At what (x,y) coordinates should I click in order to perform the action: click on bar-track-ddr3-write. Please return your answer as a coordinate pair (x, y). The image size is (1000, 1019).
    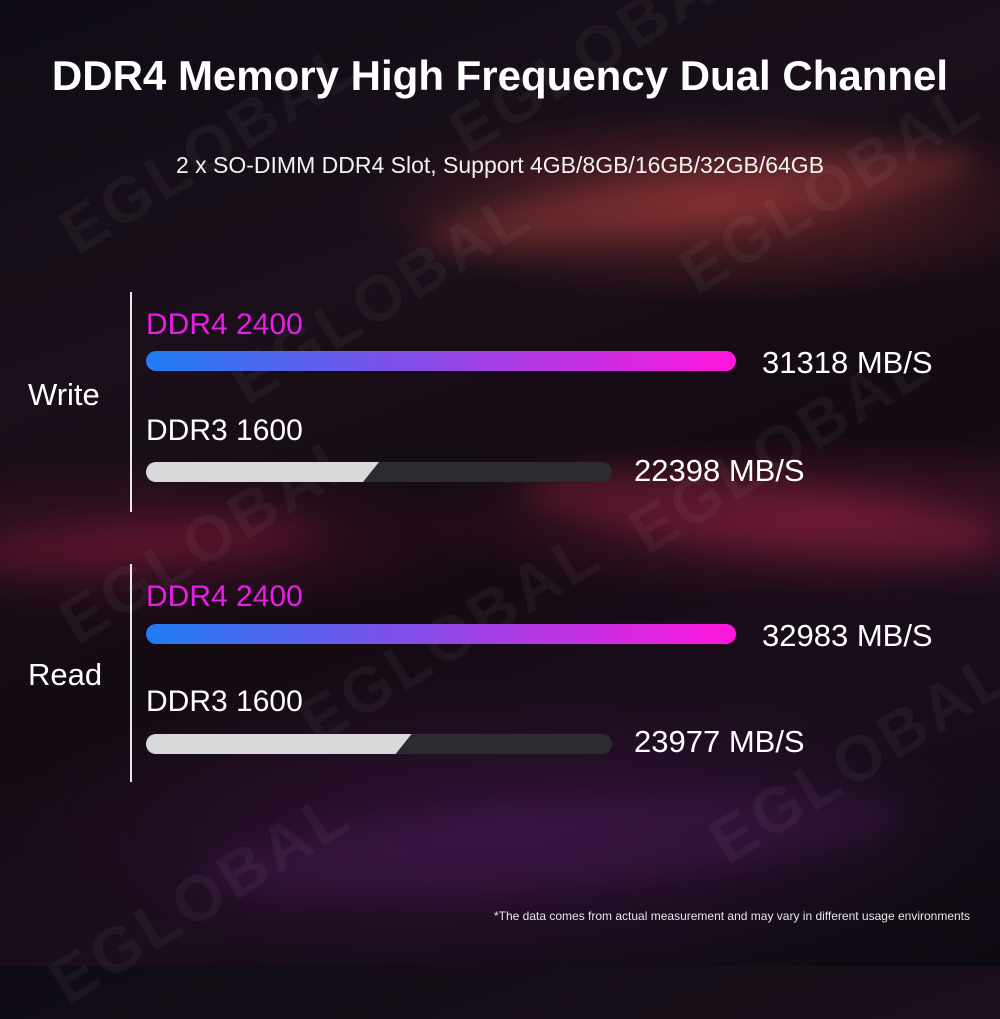
    Looking at the image, I should click on (379, 472).